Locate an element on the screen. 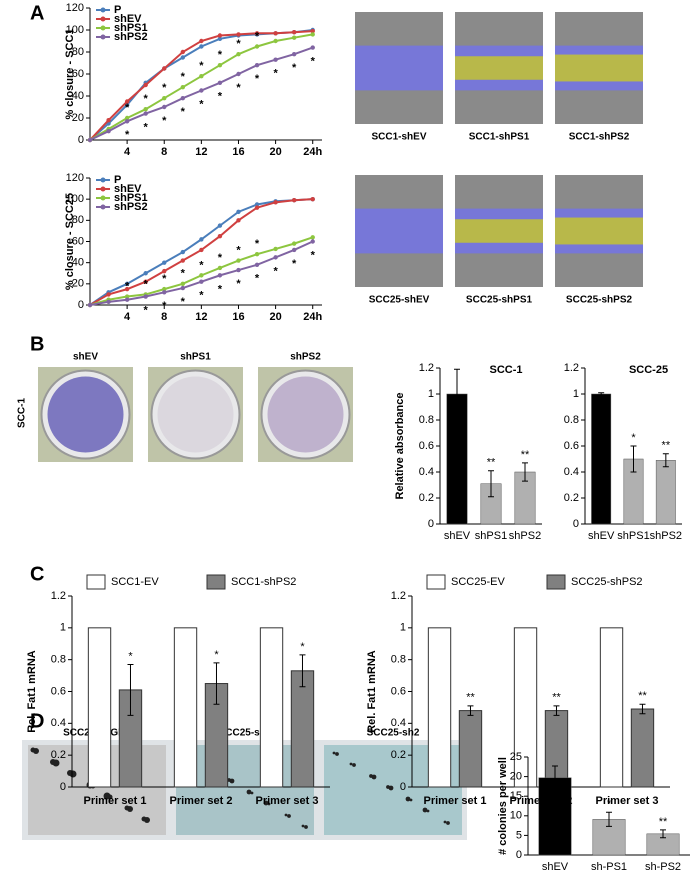 Image resolution: width=700 pixels, height=896 pixels. y-tick-label: 80 is located at coordinates (78, 52).